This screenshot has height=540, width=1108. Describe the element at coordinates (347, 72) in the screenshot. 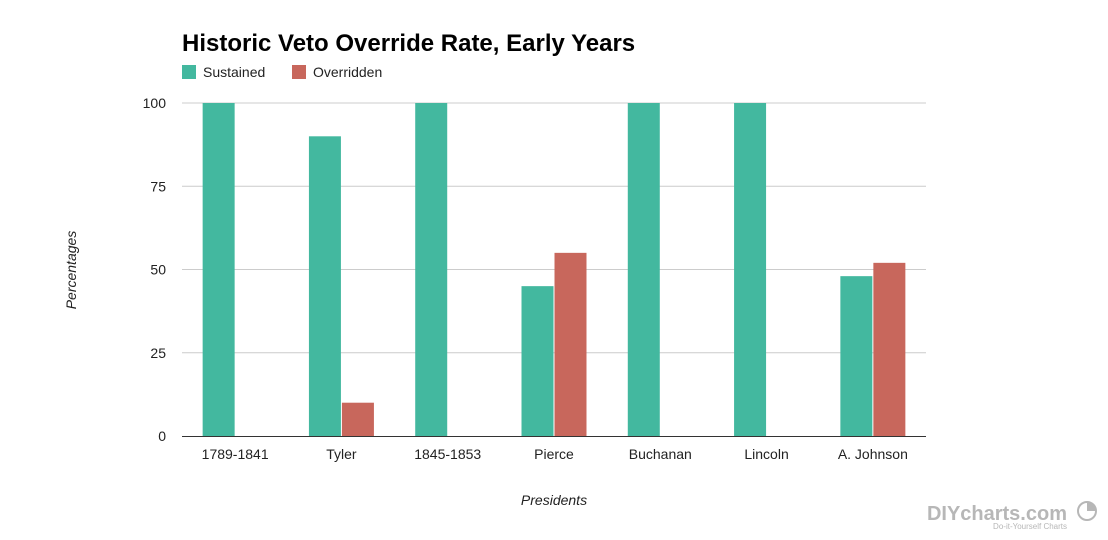

I see `legend-label-overridden: Overridden` at that location.